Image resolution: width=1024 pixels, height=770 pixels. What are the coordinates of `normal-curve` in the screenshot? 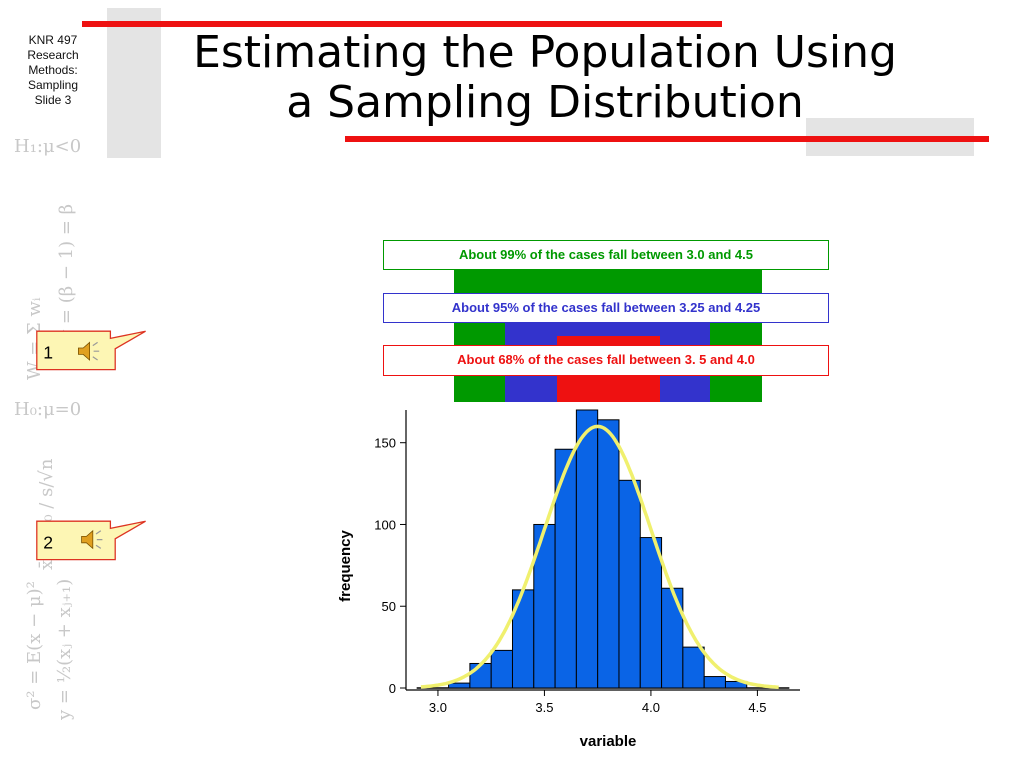 It's located at (599, 556).